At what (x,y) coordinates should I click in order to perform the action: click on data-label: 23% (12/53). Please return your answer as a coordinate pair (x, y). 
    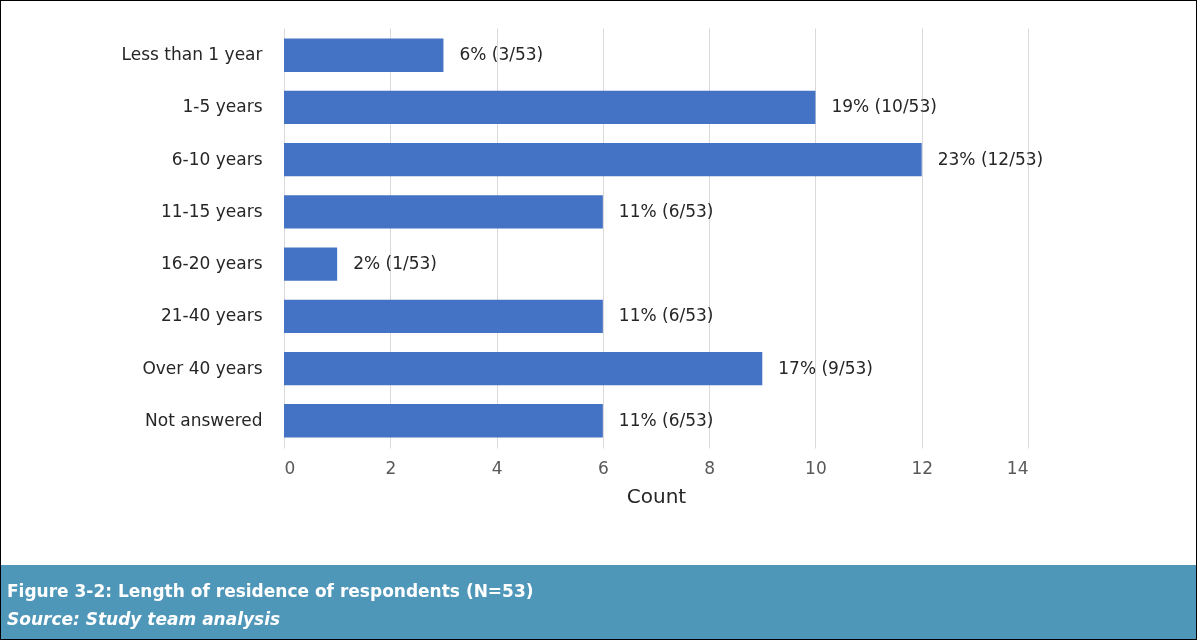
    Looking at the image, I should click on (990, 158).